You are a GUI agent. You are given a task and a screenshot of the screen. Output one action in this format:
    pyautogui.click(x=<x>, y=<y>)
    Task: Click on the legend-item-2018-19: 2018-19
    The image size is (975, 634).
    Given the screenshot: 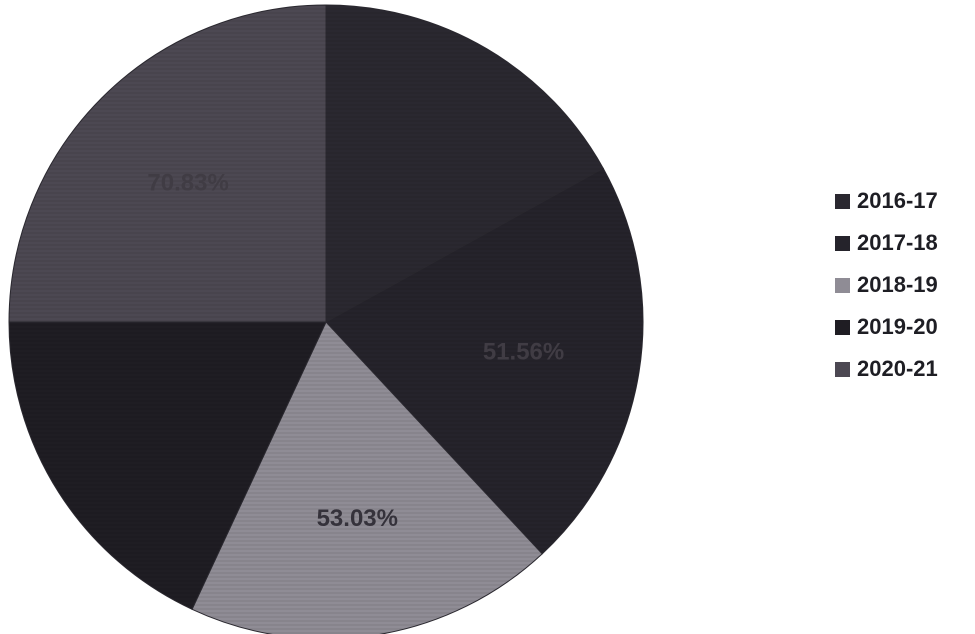 What is the action you would take?
    pyautogui.click(x=902, y=285)
    